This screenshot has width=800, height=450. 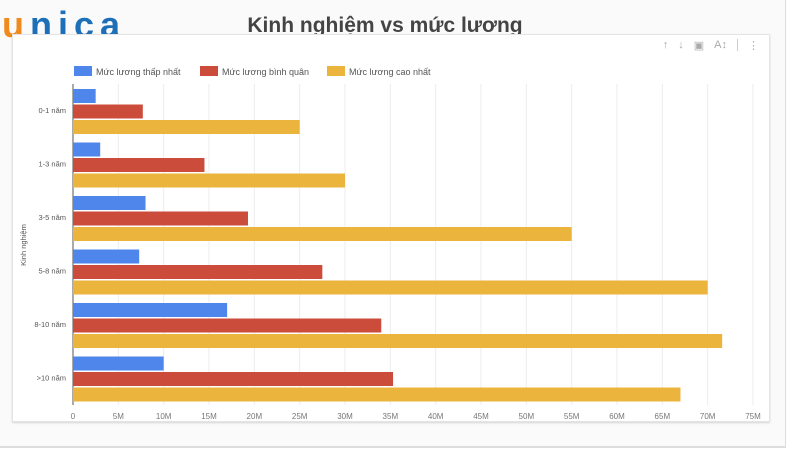 What do you see at coordinates (209, 416) in the screenshot?
I see `x-tick-label: 15M` at bounding box center [209, 416].